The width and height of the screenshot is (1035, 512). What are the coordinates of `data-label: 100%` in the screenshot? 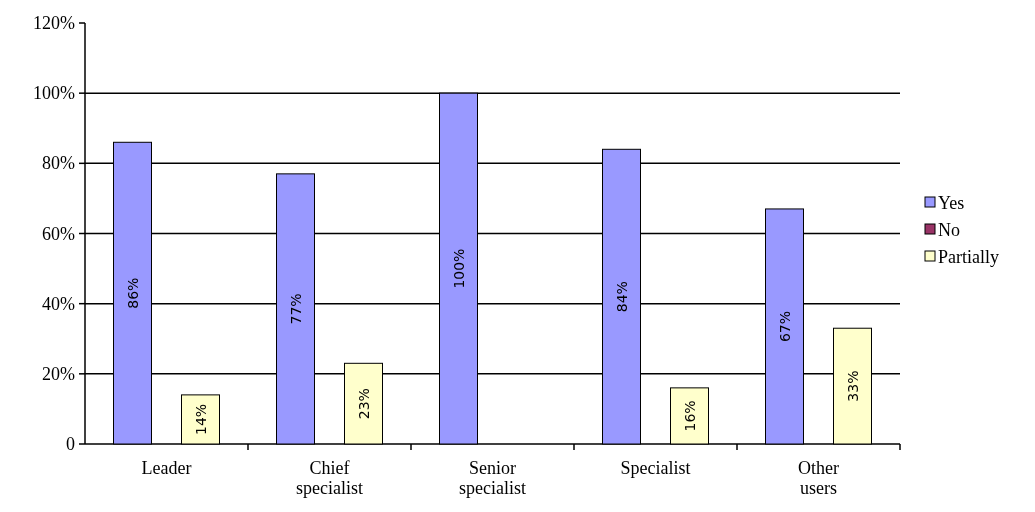 It's located at (458, 268).